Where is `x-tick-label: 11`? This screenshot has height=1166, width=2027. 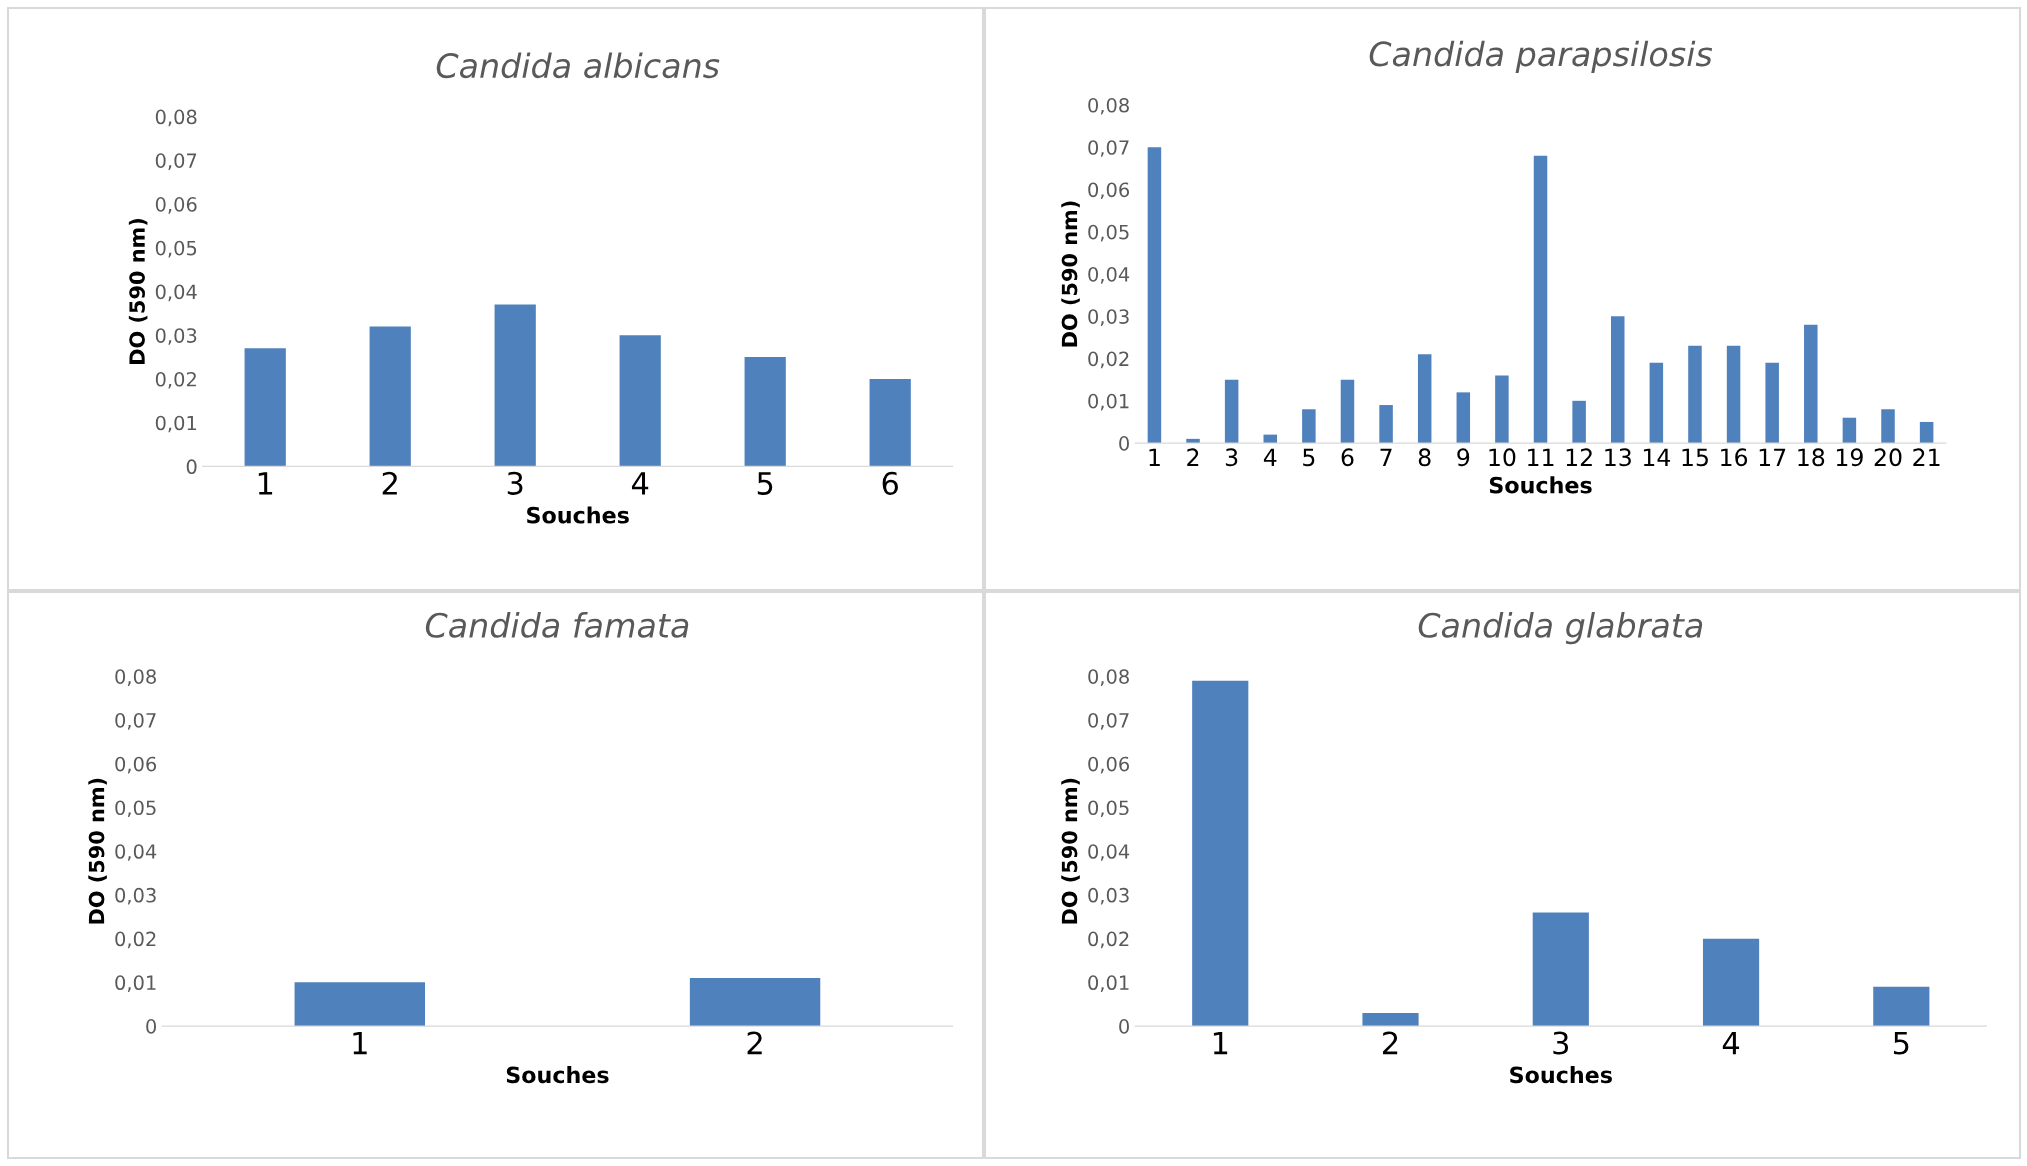 x-tick-label: 11 is located at coordinates (1541, 457).